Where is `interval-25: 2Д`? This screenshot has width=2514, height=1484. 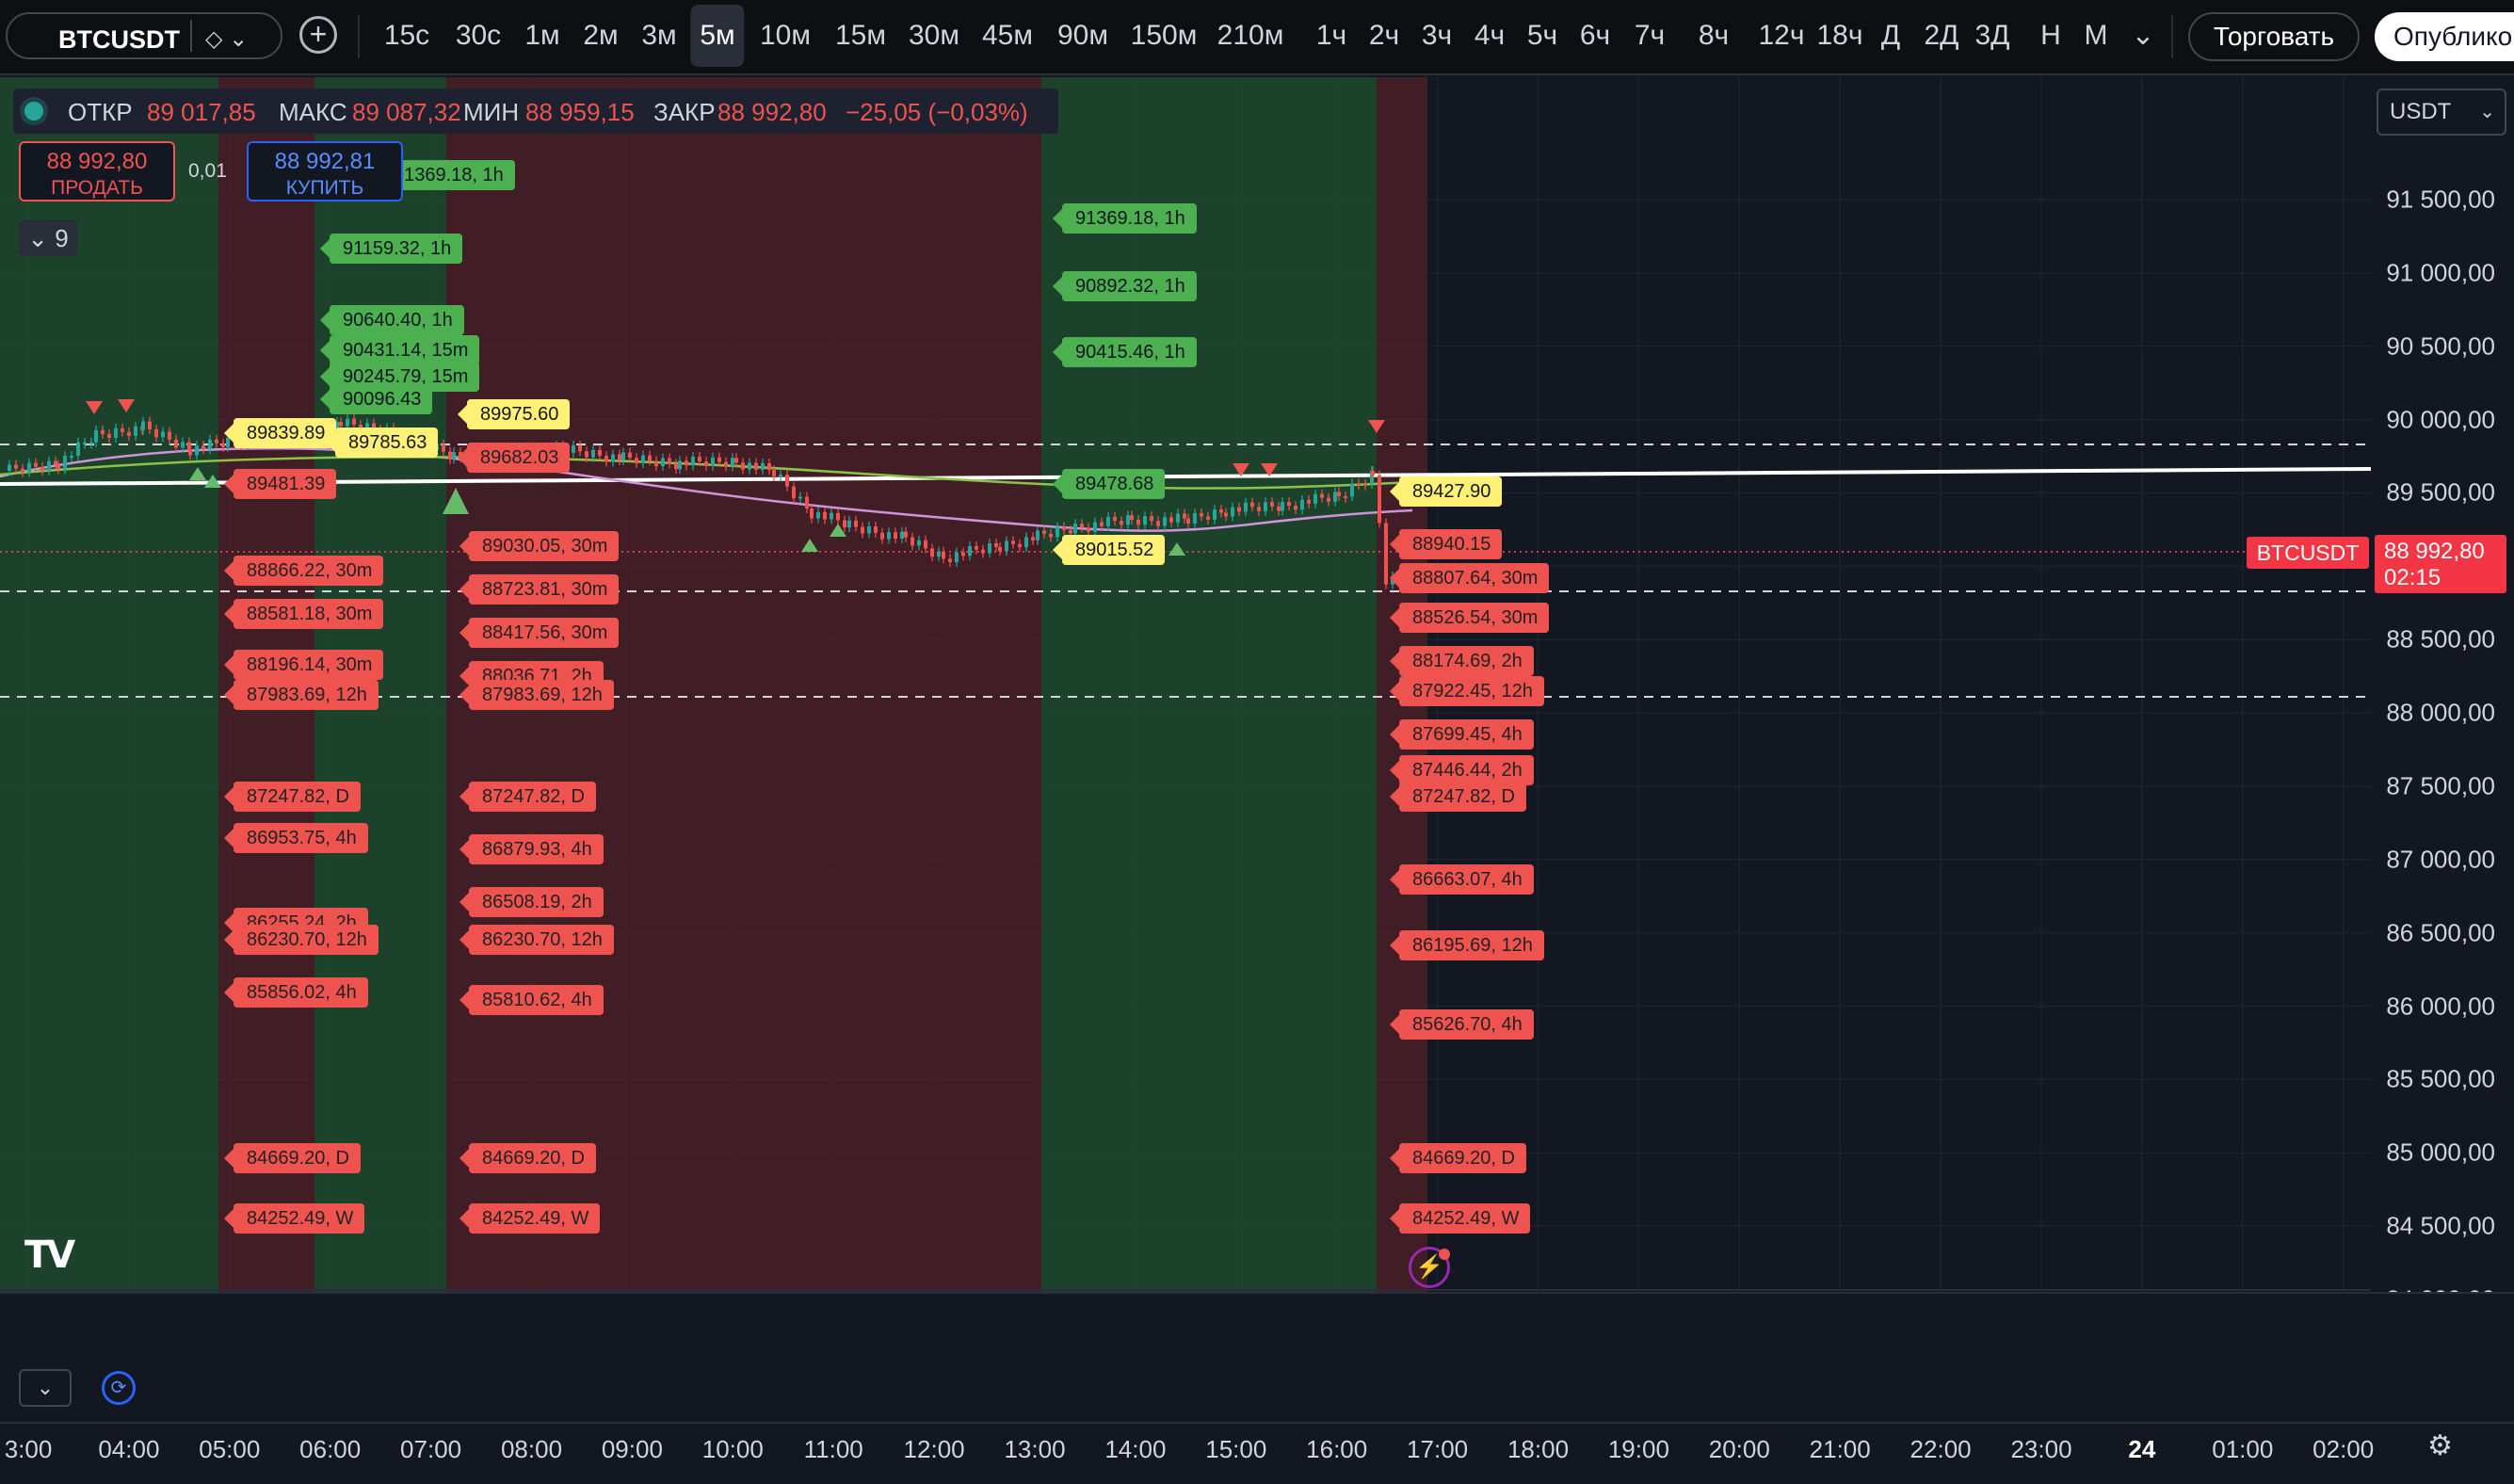
interval-25: 2Д is located at coordinates (1941, 36).